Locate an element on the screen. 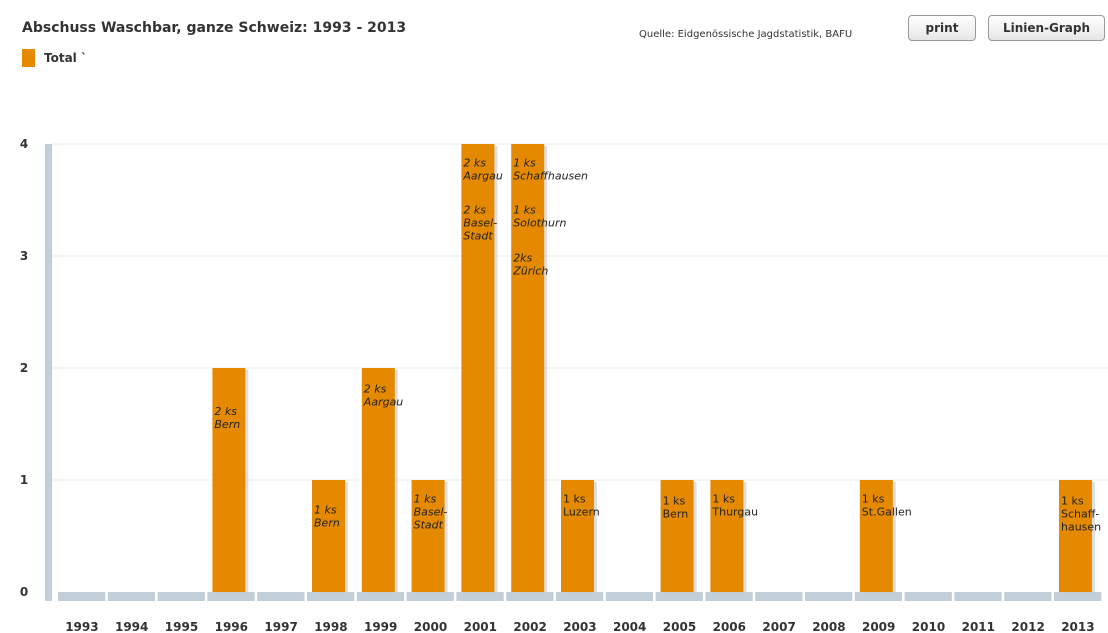 Image resolution: width=1108 pixels, height=633 pixels. x-tick-label: 1995 is located at coordinates (181, 626).